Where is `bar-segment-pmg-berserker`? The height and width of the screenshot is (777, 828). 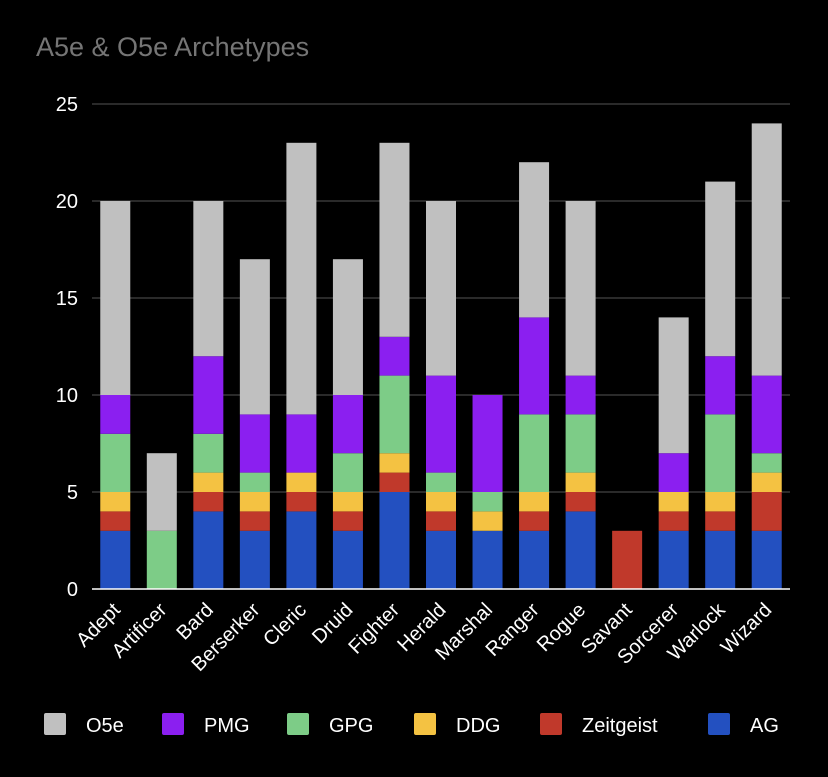 bar-segment-pmg-berserker is located at coordinates (254, 443).